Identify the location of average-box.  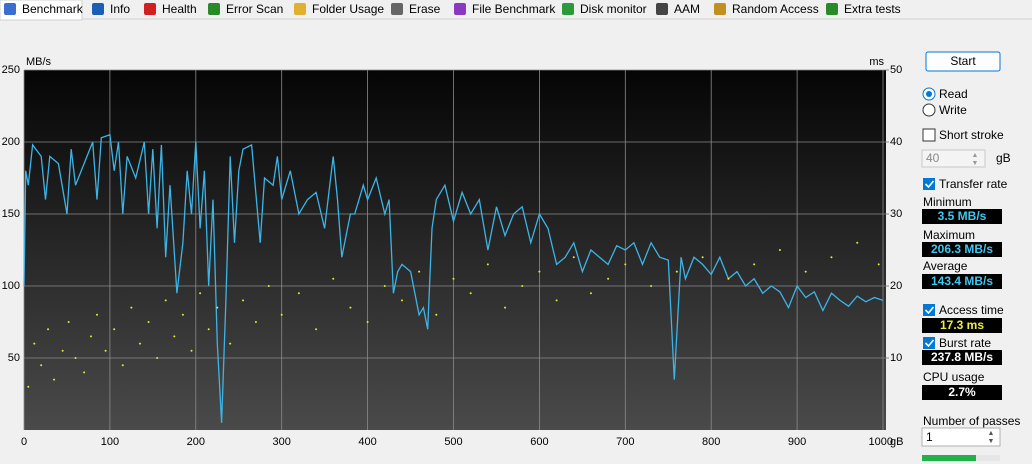
(962, 281).